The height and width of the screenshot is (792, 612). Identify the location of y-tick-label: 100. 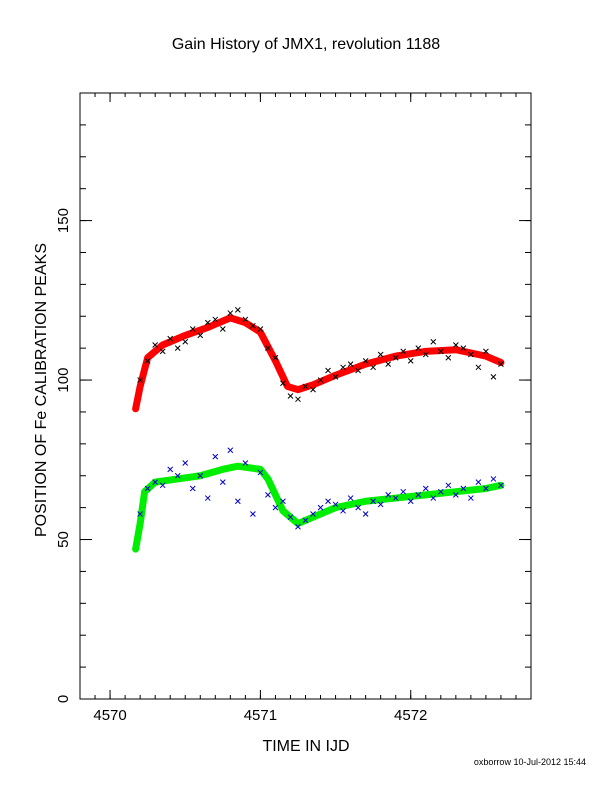
(63, 380).